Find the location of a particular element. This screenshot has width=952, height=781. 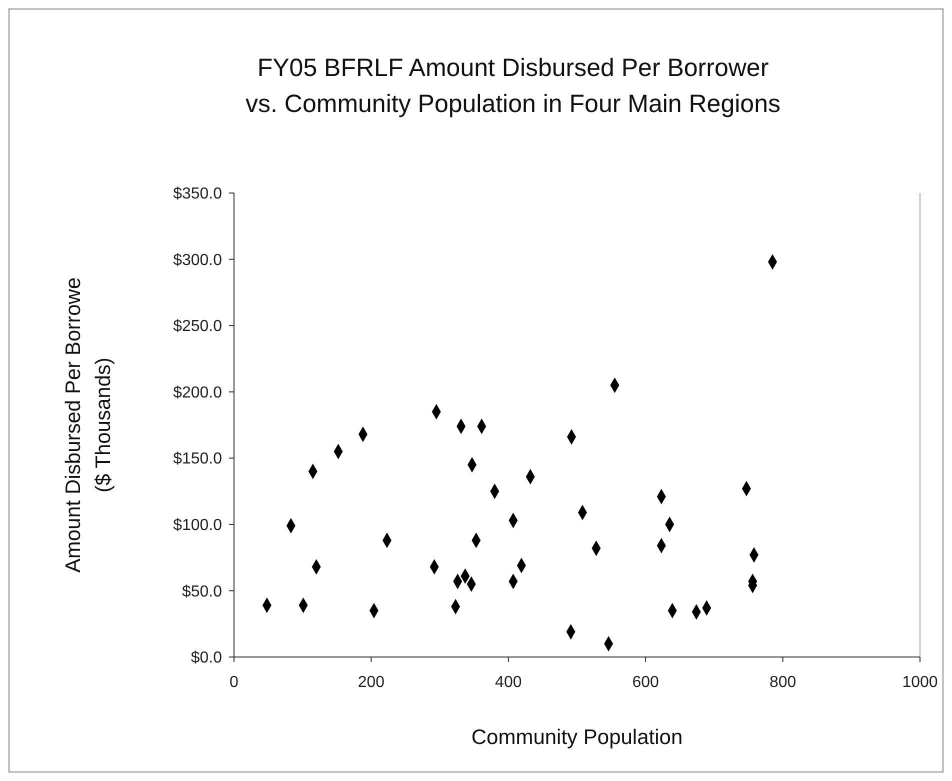

x-tick-label: 200 is located at coordinates (371, 682).